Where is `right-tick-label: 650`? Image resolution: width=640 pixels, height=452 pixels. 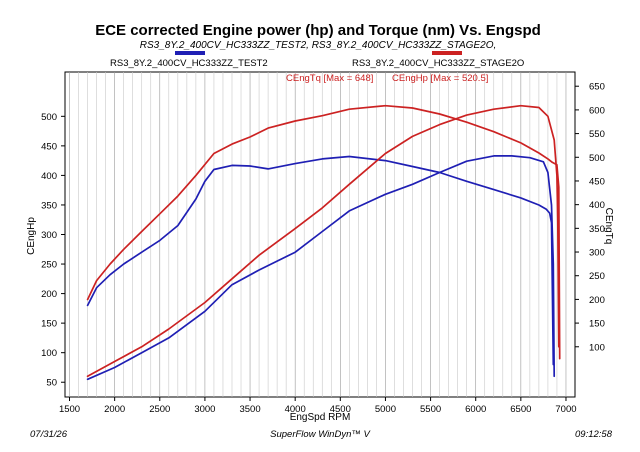 right-tick-label: 650 is located at coordinates (597, 87).